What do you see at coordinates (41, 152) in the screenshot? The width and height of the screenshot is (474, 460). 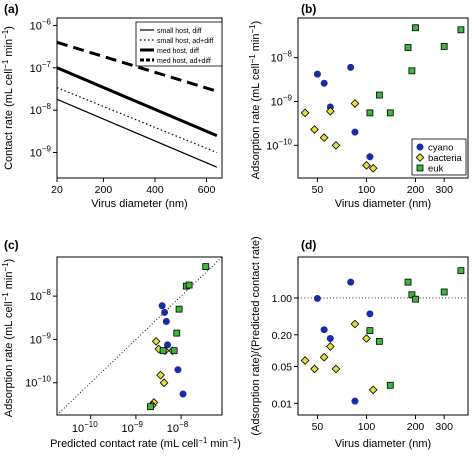 I see `panel-a-ytick-label: 10⁻⁹` at bounding box center [41, 152].